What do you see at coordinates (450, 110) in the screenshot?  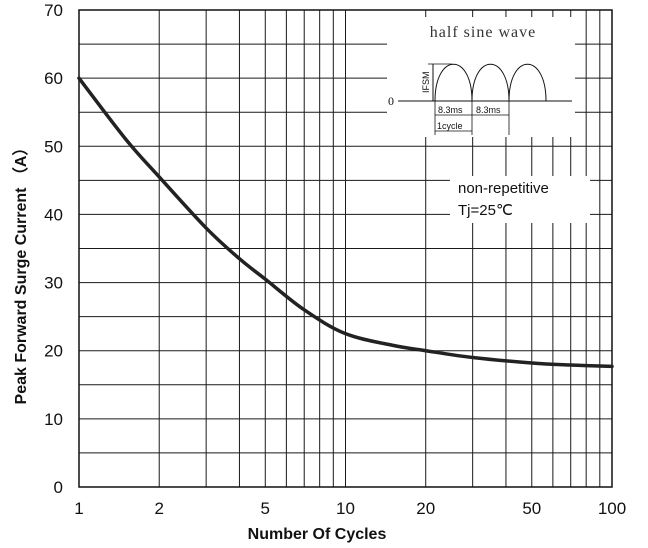 I see `inset-period-label-1: 8.3ms` at bounding box center [450, 110].